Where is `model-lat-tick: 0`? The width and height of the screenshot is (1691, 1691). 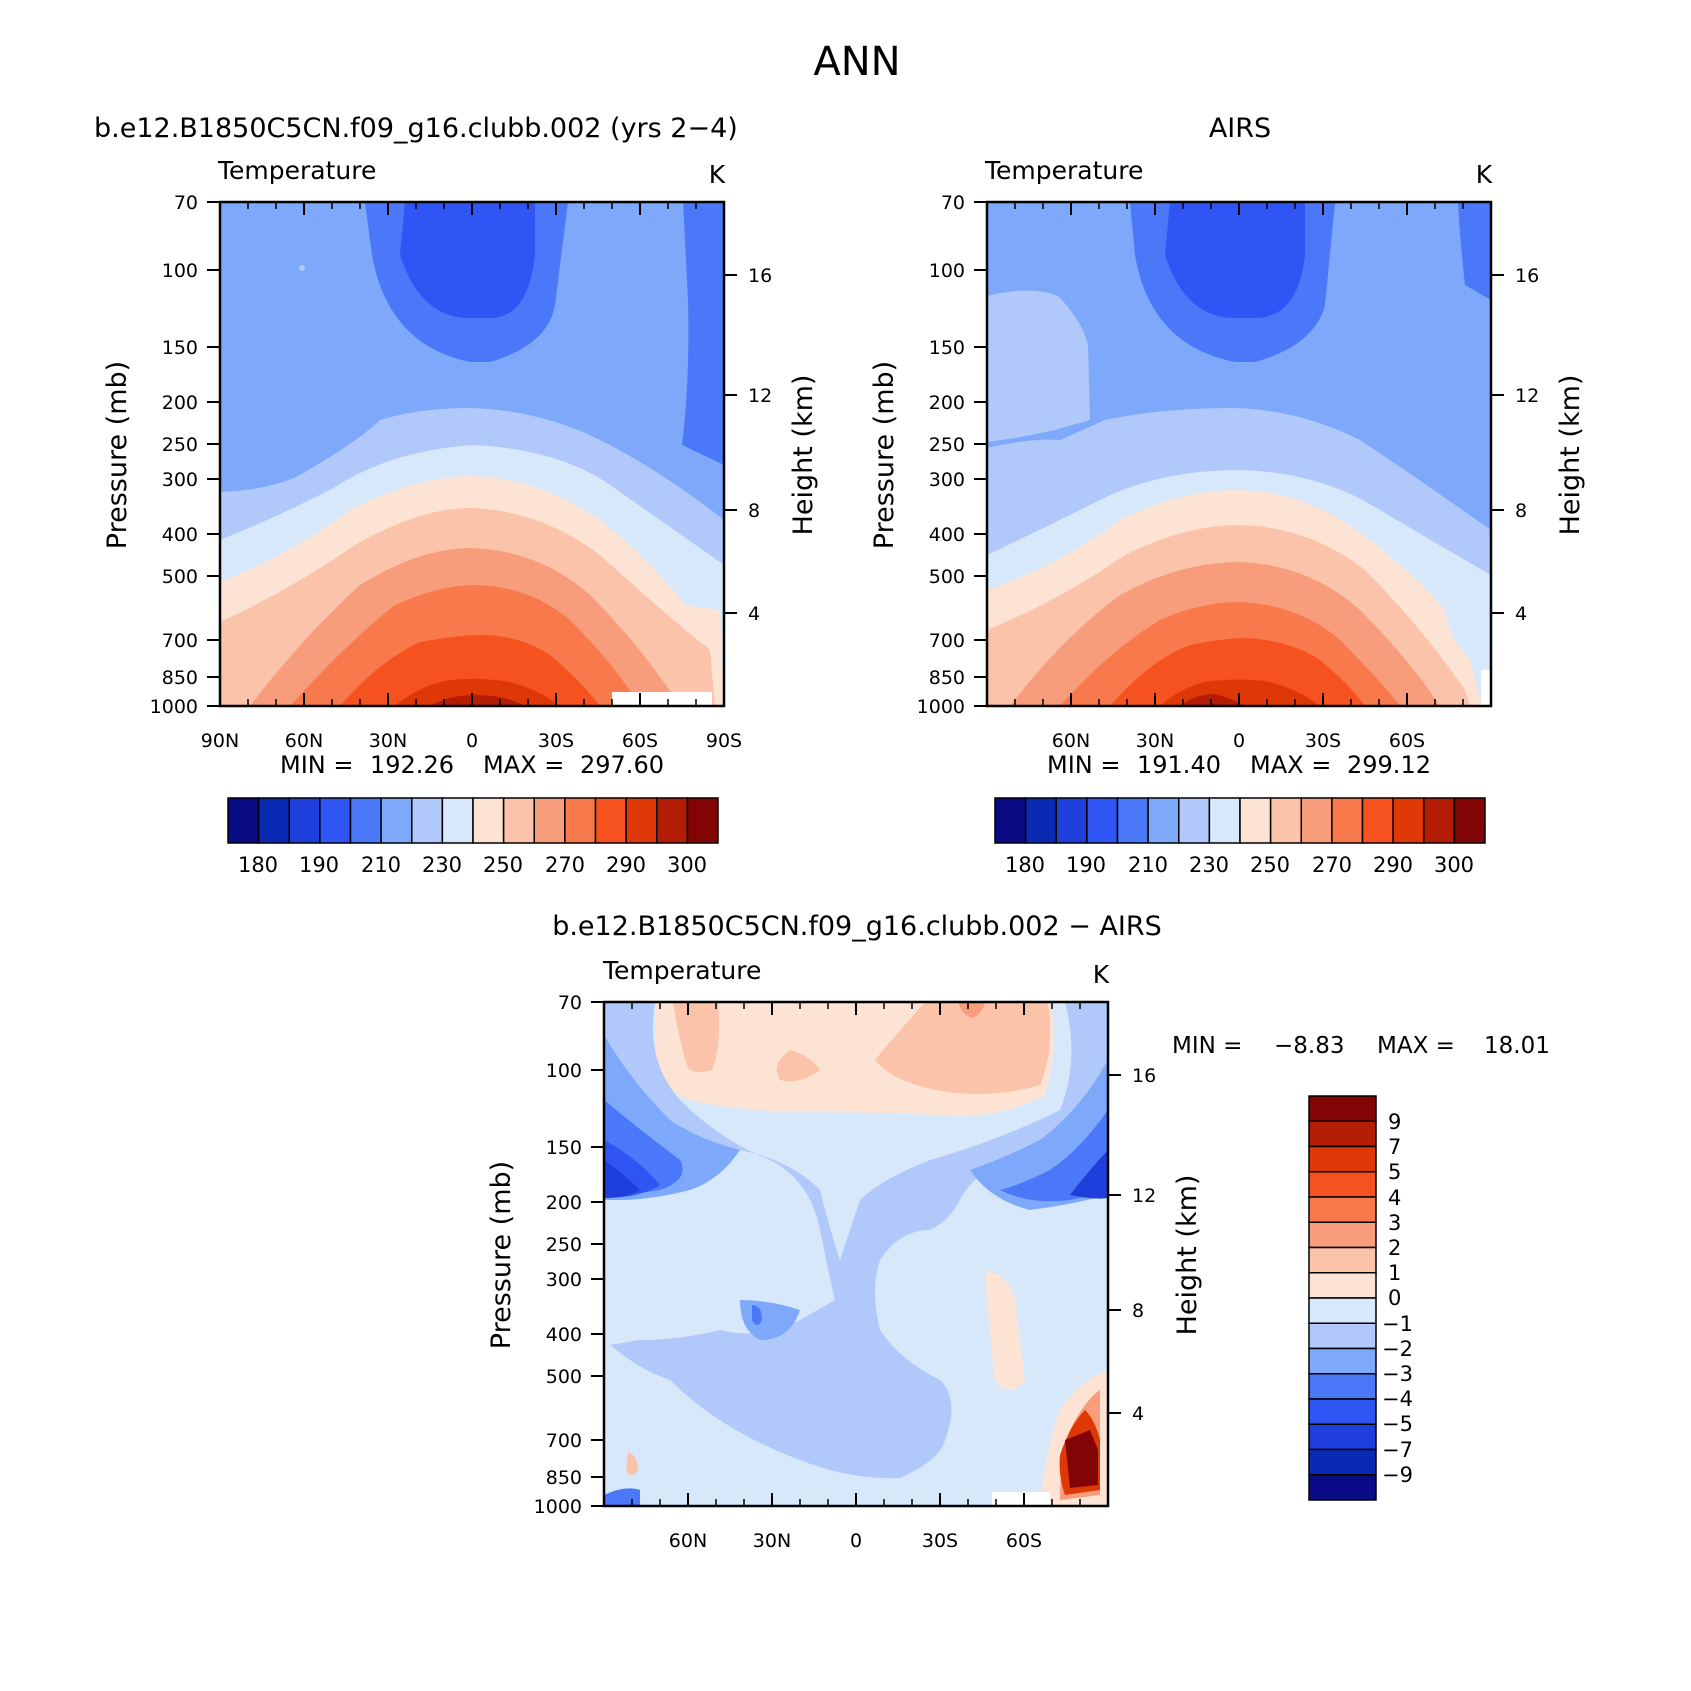 model-lat-tick: 0 is located at coordinates (472, 741).